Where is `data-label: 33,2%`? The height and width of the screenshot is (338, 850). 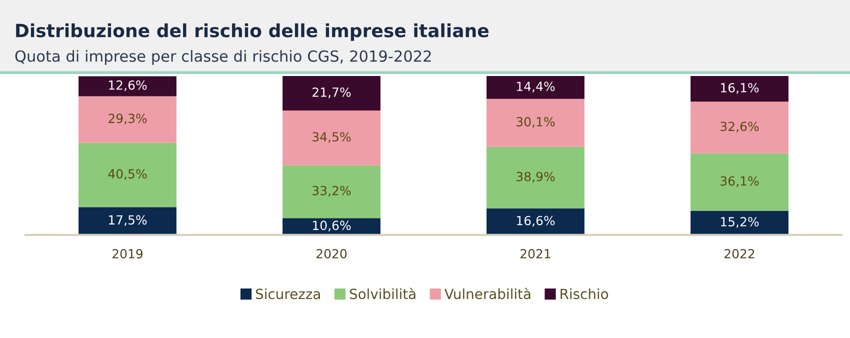 data-label: 33,2% is located at coordinates (331, 191).